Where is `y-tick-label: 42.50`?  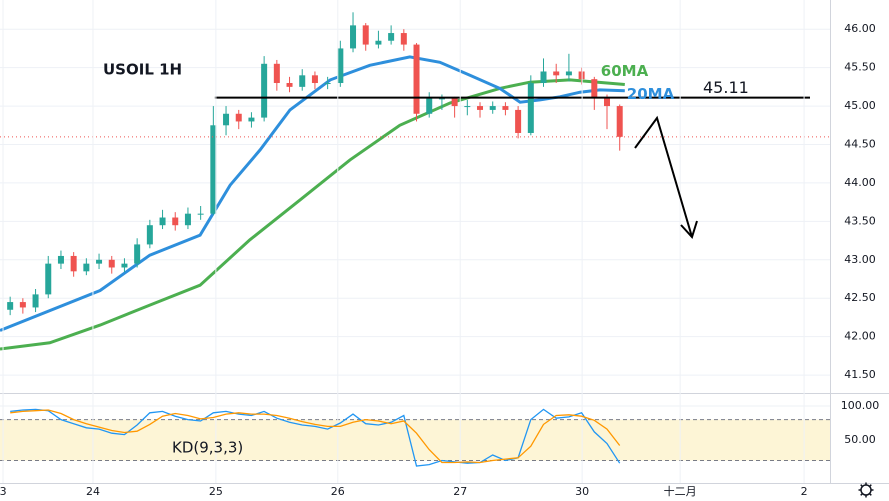
y-tick-label: 42.50 is located at coordinates (860, 297).